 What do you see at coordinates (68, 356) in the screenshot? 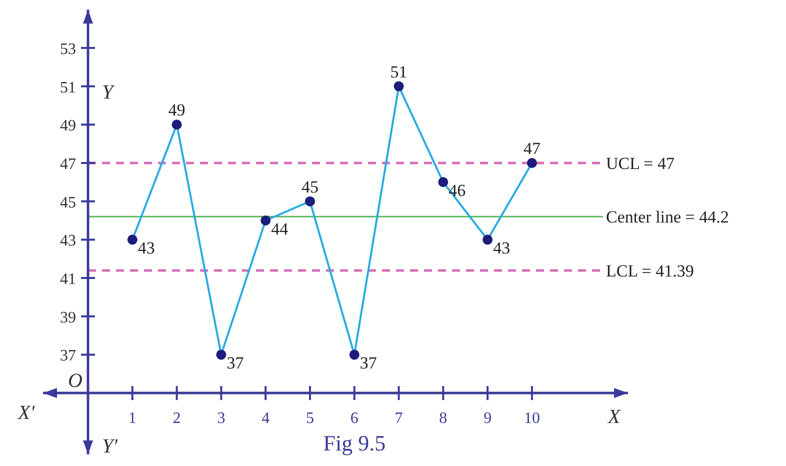
I see `y-tick-label: 37` at bounding box center [68, 356].